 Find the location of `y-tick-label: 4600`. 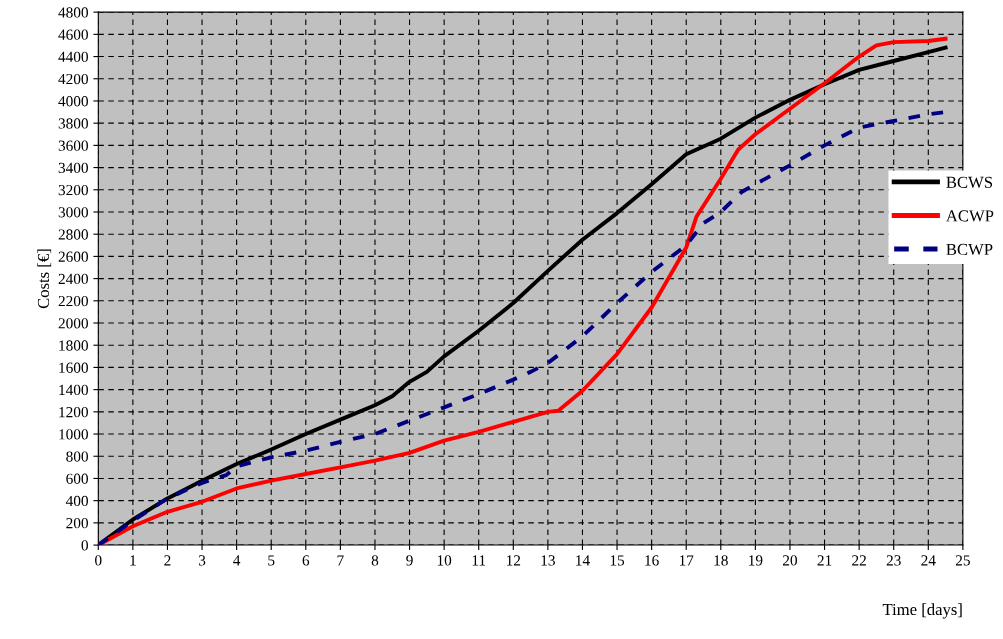

y-tick-label: 4600 is located at coordinates (73, 34).